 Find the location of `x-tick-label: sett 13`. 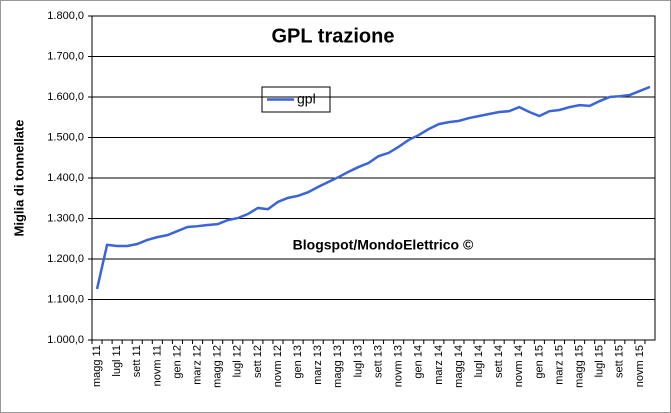

x-tick-label: sett 13 is located at coordinates (378, 361).